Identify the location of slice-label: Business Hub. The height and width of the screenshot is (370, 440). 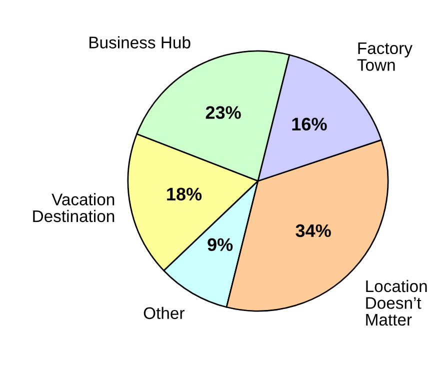
(140, 42).